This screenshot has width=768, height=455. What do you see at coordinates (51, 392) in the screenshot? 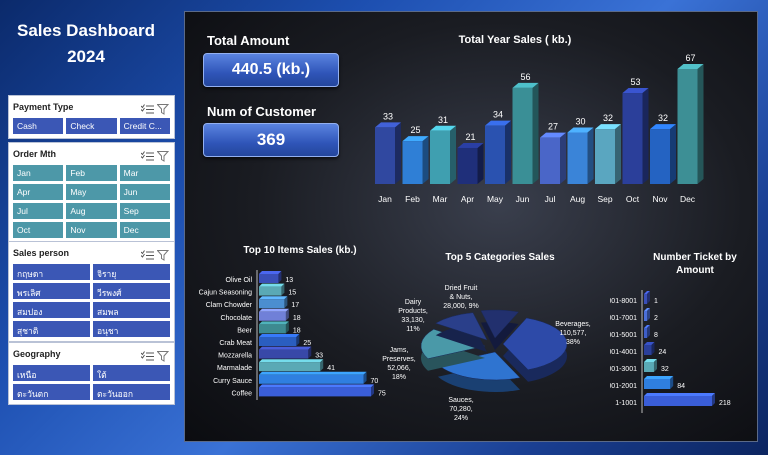
I see `slicer-item: ตะวันตก` at bounding box center [51, 392].